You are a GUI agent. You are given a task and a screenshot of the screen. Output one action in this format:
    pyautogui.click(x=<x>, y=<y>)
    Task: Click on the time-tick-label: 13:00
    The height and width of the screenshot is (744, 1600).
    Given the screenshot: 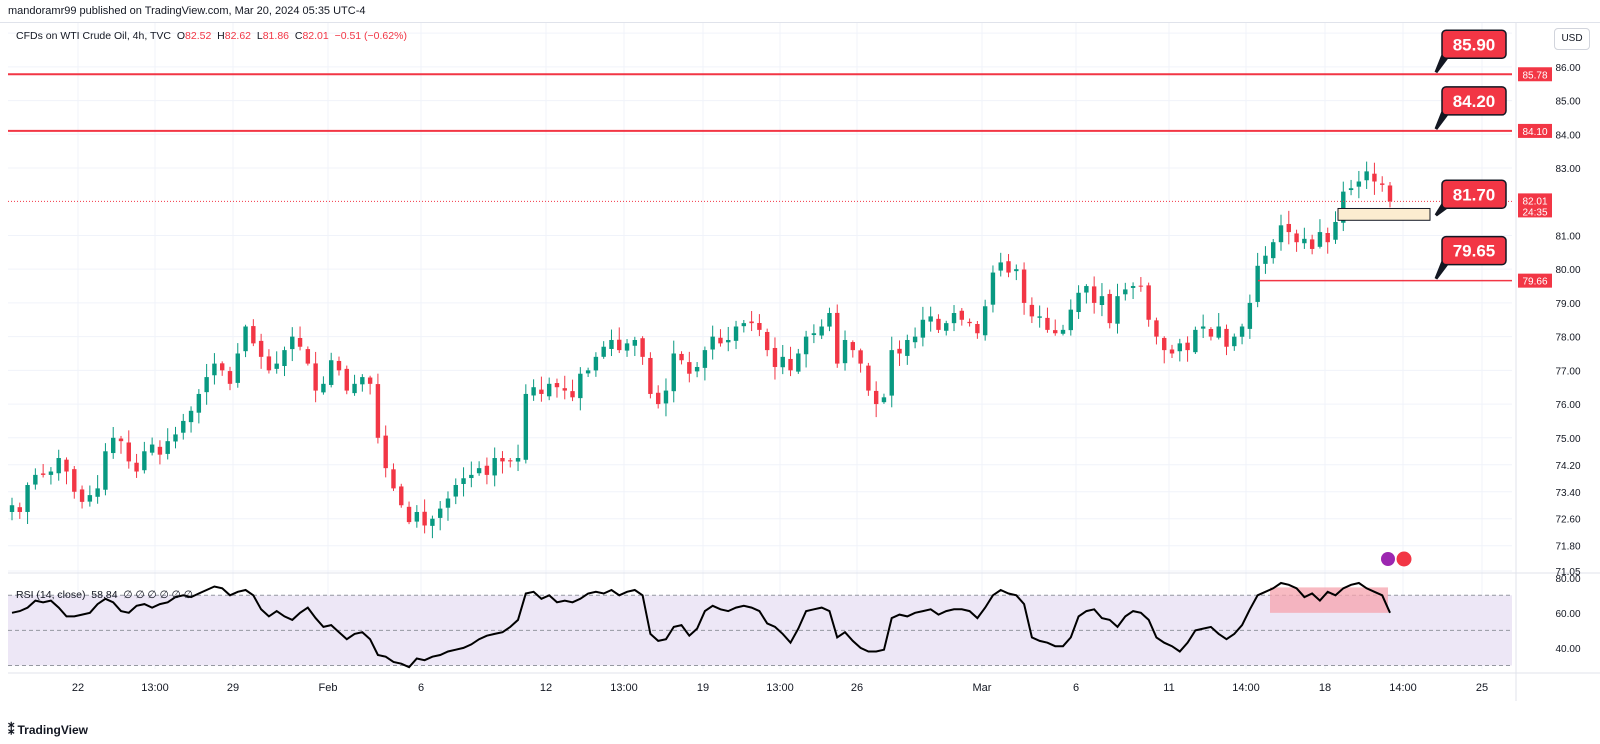 What is the action you would take?
    pyautogui.click(x=155, y=688)
    